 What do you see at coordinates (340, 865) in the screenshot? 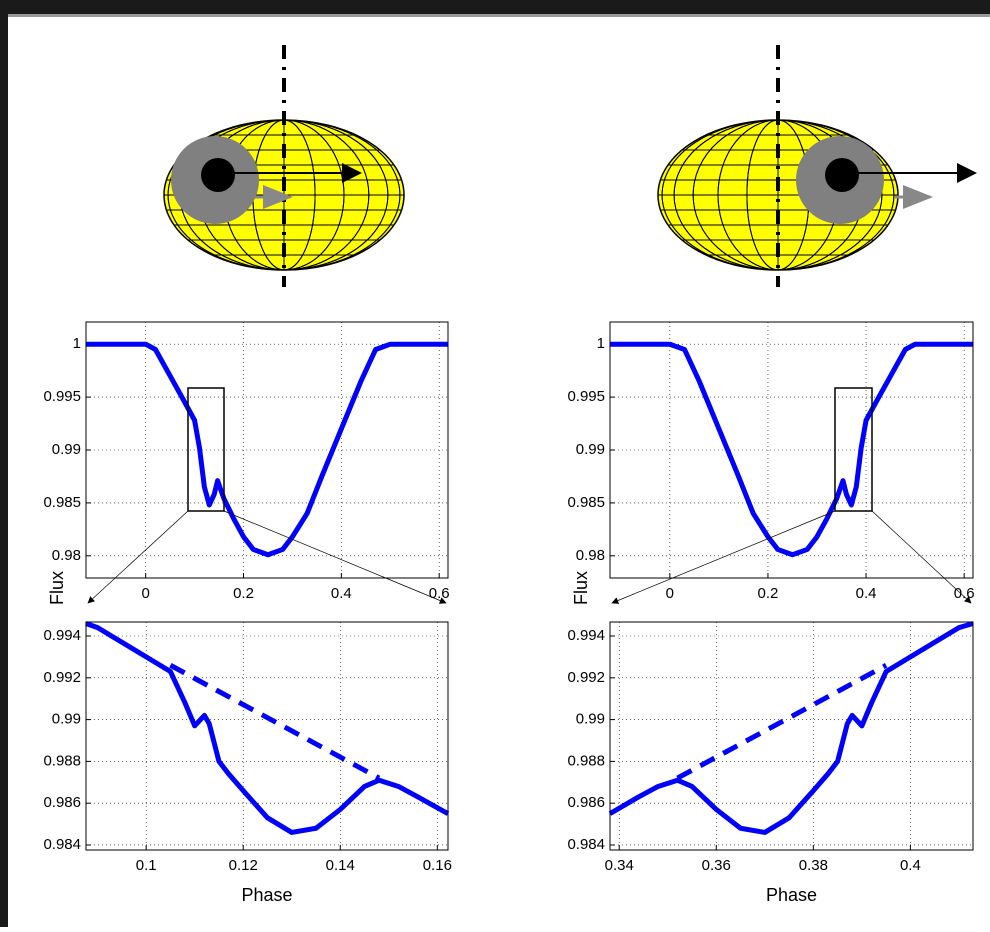
I see `x-tick-label: 0.14` at bounding box center [340, 865].